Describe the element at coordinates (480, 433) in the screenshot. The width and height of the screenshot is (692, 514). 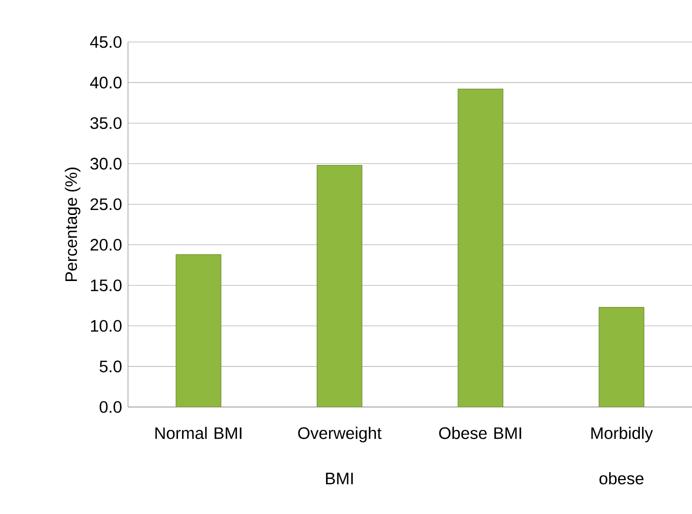
I see `x-tick-label: Obese BMI` at that location.